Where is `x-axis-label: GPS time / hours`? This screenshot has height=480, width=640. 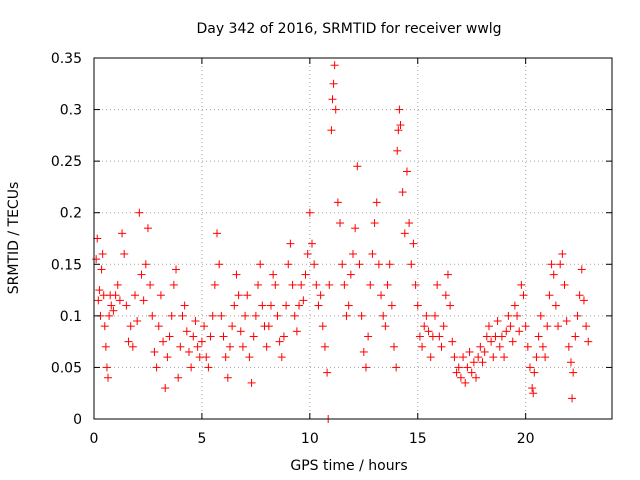
x-axis-label: GPS time / hours is located at coordinates (348, 466).